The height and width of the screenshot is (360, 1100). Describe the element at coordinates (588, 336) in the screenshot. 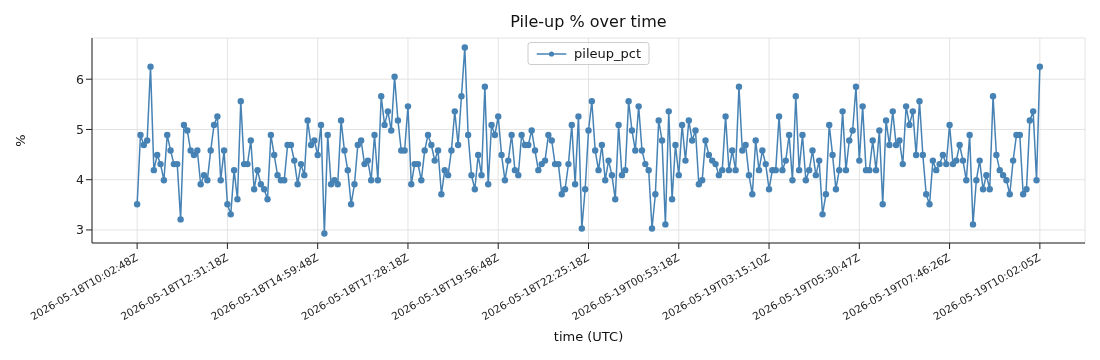

I see `x-axis-title: time (UTC)` at that location.